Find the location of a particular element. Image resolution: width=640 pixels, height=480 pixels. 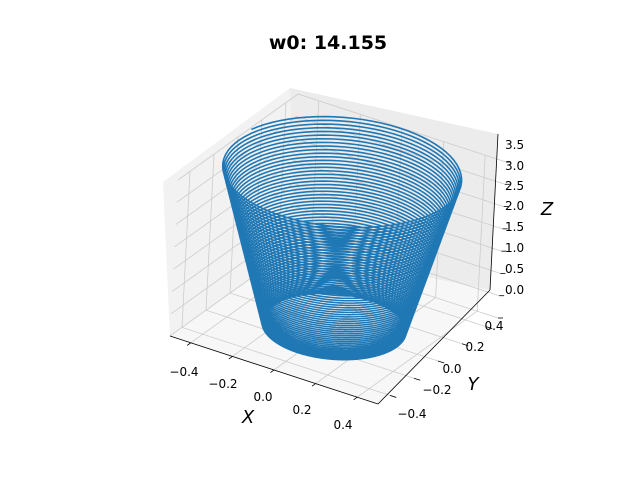

x-tick-label: 0.4 is located at coordinates (342, 425).